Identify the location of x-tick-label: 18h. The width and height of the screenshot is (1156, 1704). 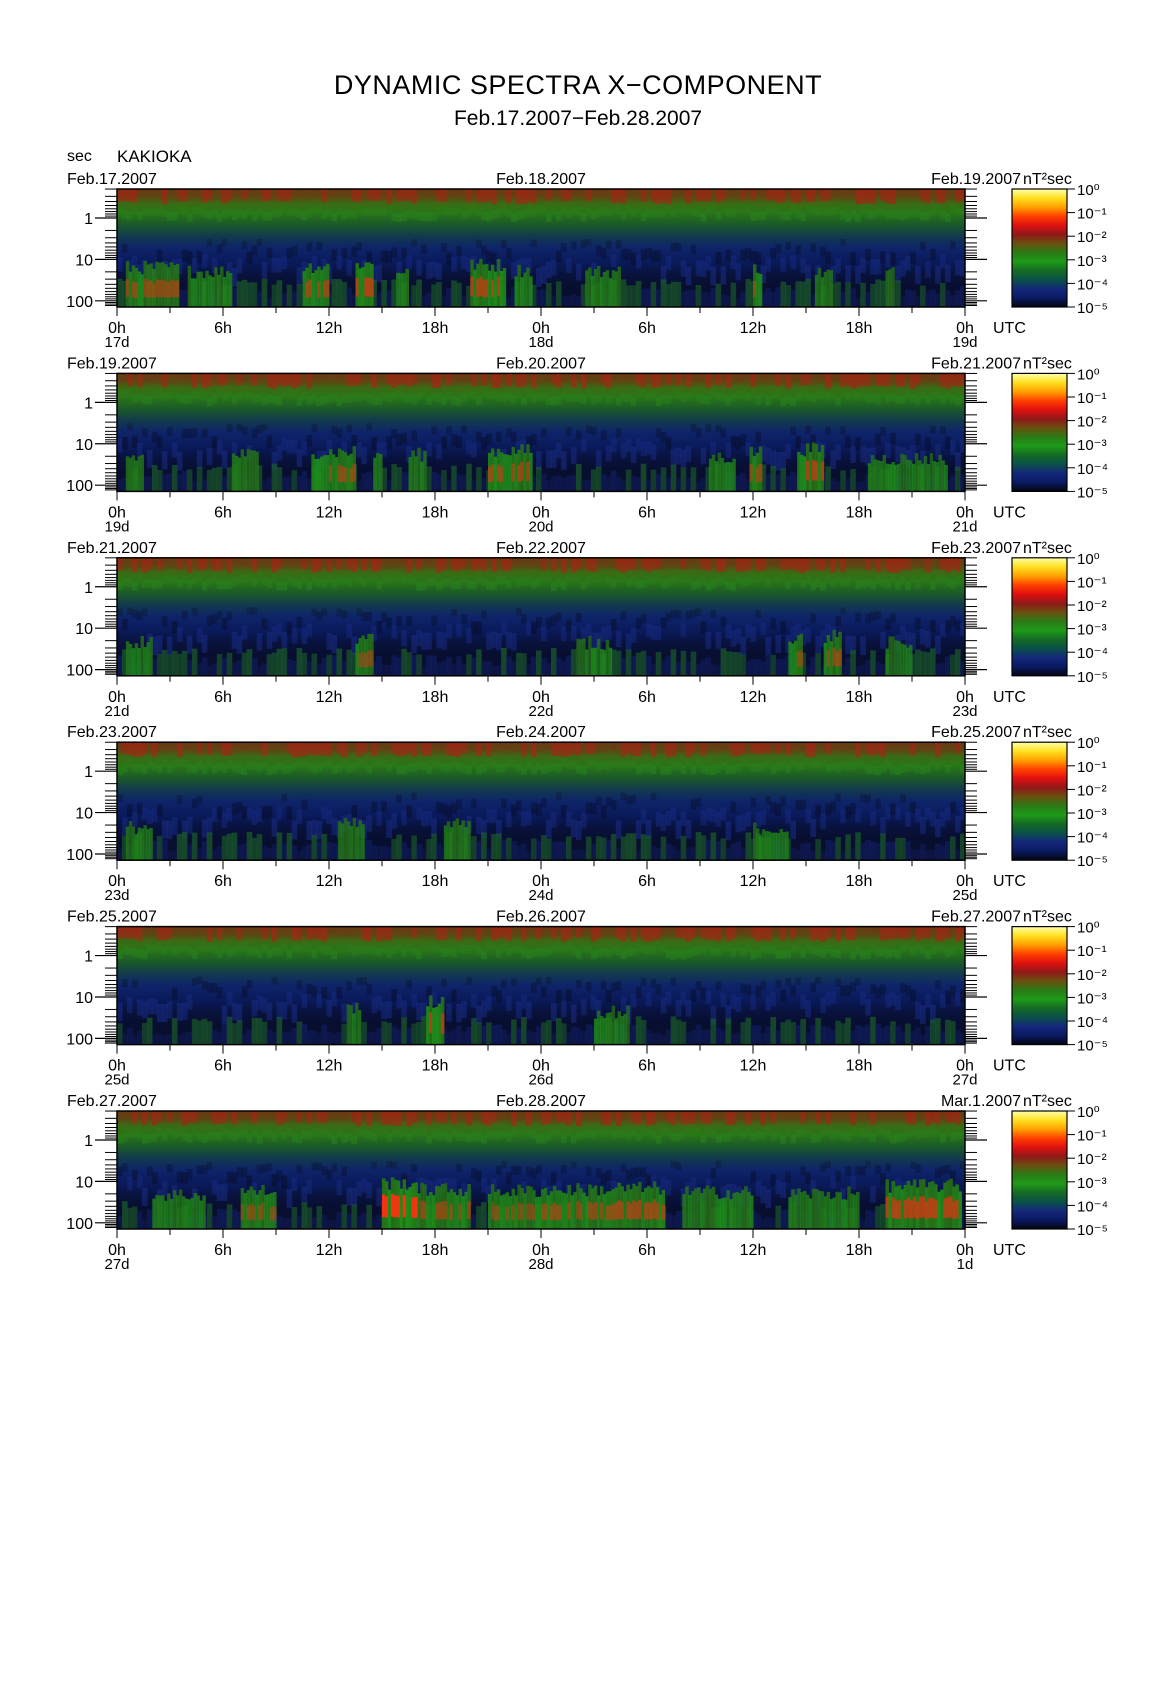
(435, 1066).